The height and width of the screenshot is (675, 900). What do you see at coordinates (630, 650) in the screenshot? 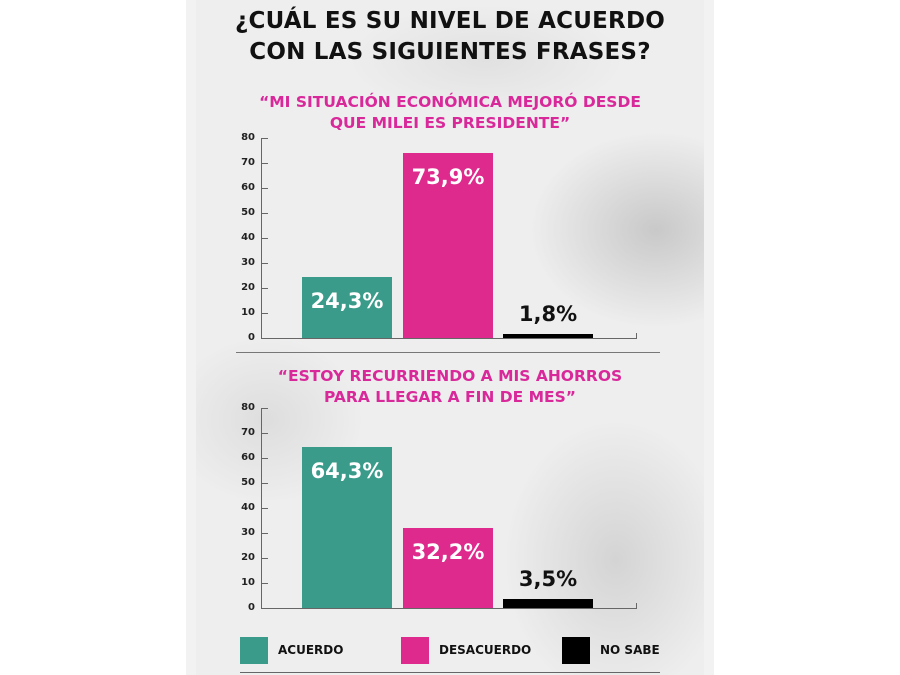
I see `legend-label-no-sabe: NO SABE` at bounding box center [630, 650].